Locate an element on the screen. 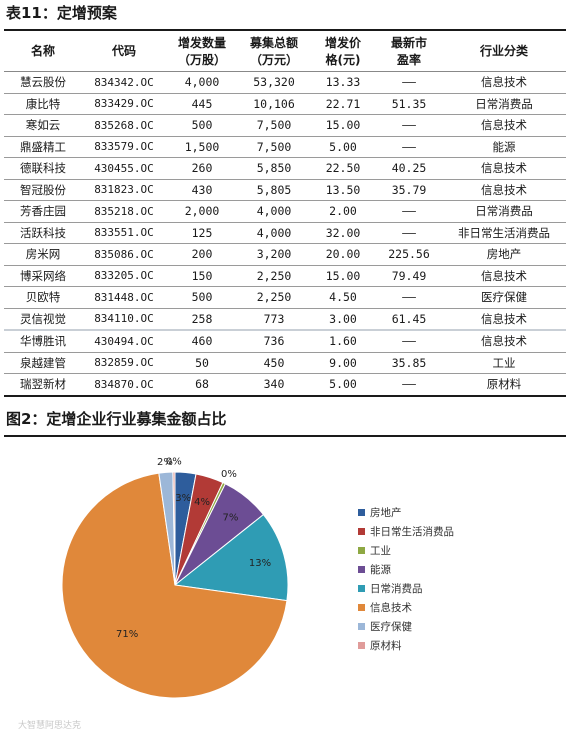 The width and height of the screenshot is (570, 739). table-row: 活跃科技 833551.OC 125 4,000 32.00 —— 非日常生活消费品 is located at coordinates (285, 233).